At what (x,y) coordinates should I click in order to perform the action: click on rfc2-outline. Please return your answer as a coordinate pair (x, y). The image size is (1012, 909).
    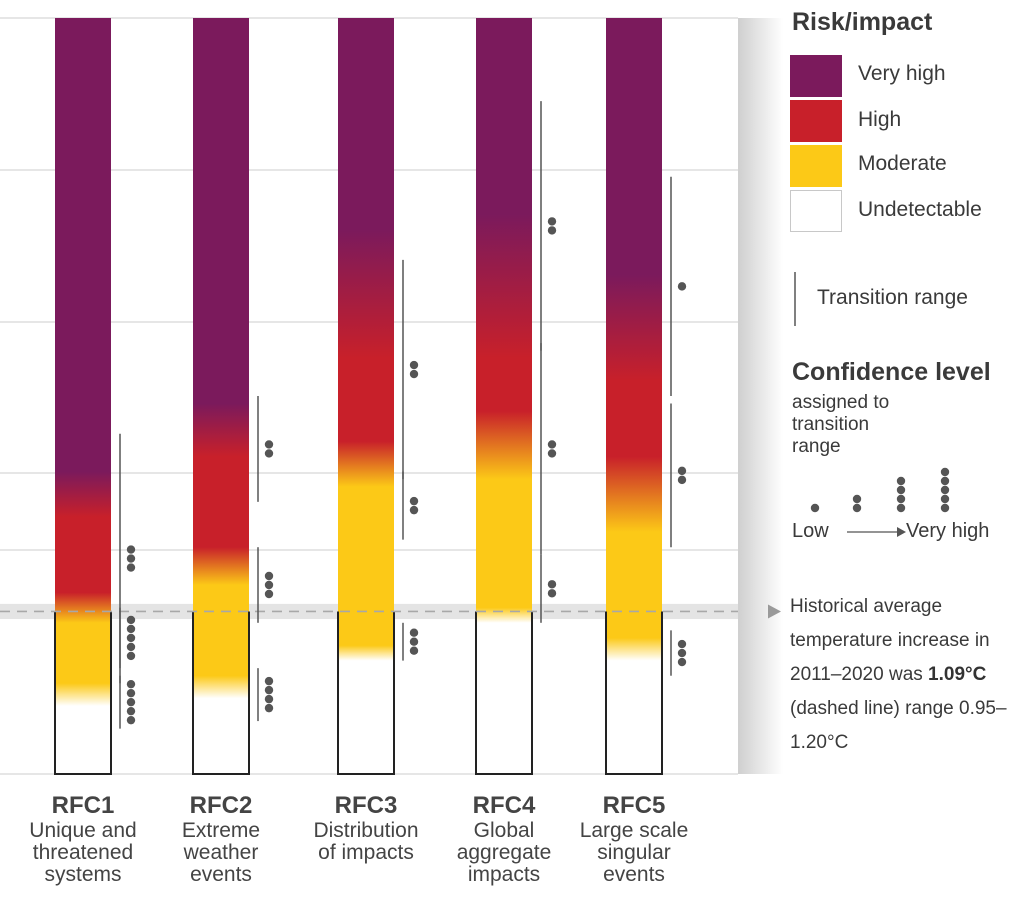
    Looking at the image, I should click on (221, 693).